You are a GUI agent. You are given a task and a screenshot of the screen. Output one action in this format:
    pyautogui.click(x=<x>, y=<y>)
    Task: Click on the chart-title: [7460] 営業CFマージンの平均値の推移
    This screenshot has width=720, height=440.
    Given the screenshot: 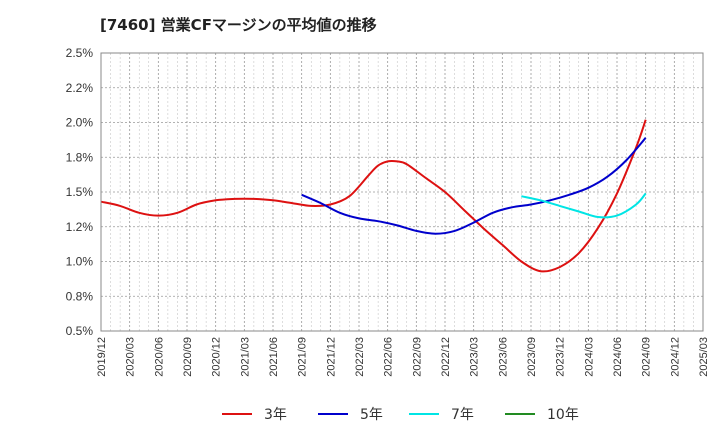 What is the action you would take?
    pyautogui.click(x=238, y=25)
    